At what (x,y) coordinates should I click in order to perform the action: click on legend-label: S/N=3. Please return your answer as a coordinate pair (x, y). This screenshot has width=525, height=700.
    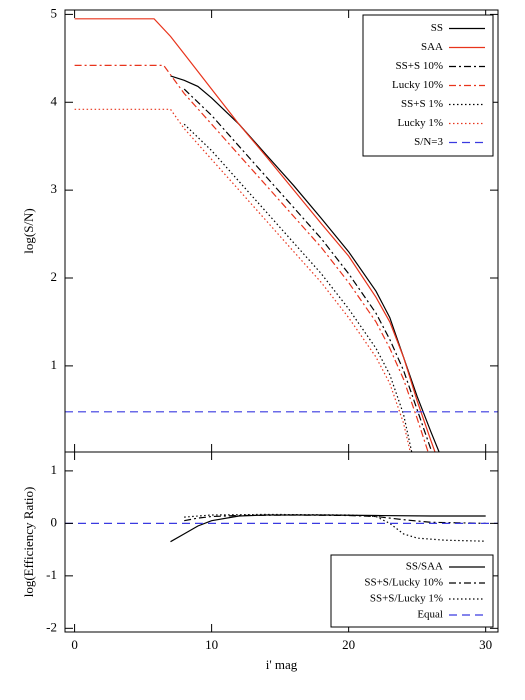
    Looking at the image, I should click on (428, 142).